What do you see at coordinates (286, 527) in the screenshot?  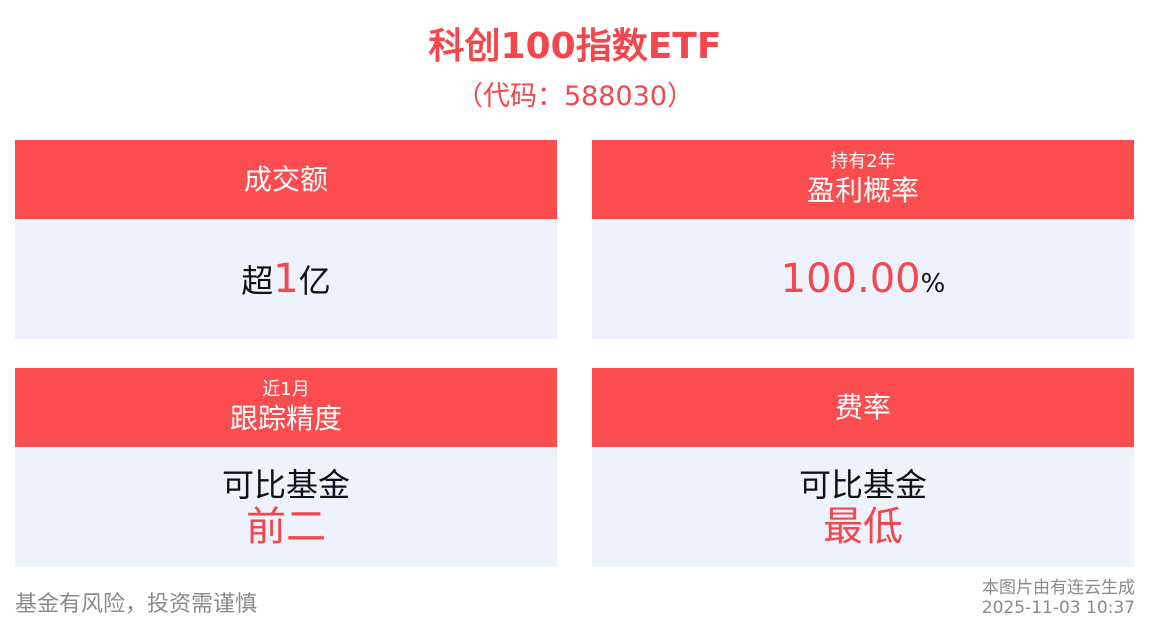 I see `highlight: 前二` at bounding box center [286, 527].